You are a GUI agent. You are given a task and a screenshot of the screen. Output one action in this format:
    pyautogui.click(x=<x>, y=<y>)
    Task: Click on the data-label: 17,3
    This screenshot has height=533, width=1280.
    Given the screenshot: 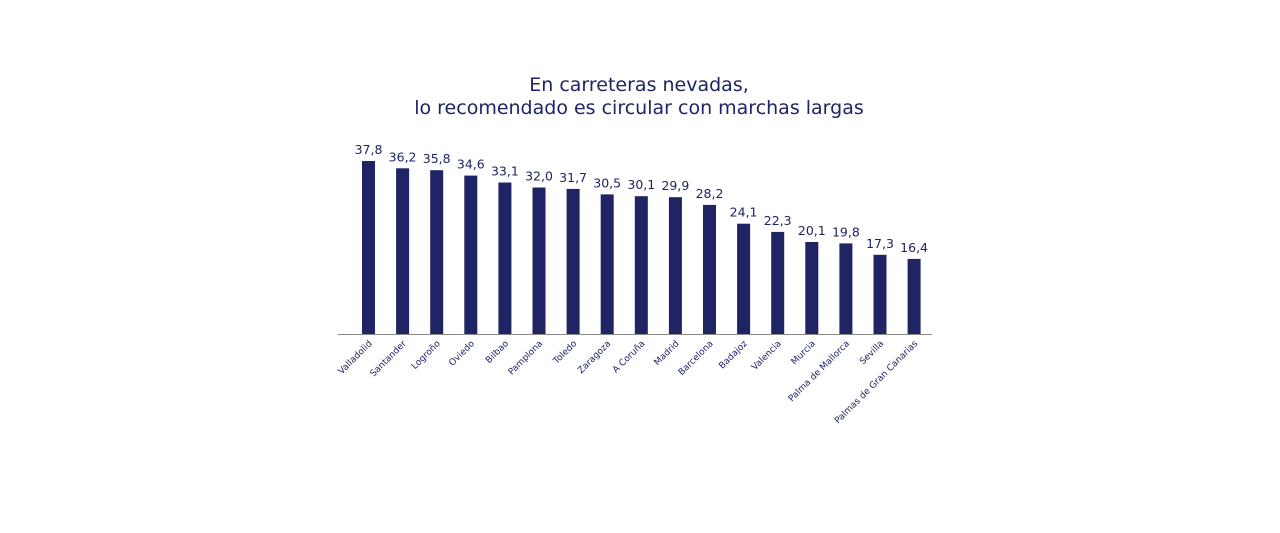 What is the action you would take?
    pyautogui.click(x=880, y=243)
    